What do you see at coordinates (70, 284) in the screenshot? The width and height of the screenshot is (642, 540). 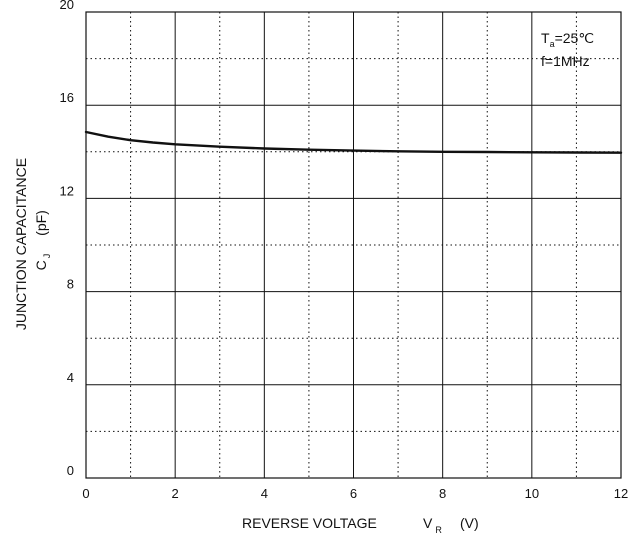 I see `y-tick-label: 8` at bounding box center [70, 284].